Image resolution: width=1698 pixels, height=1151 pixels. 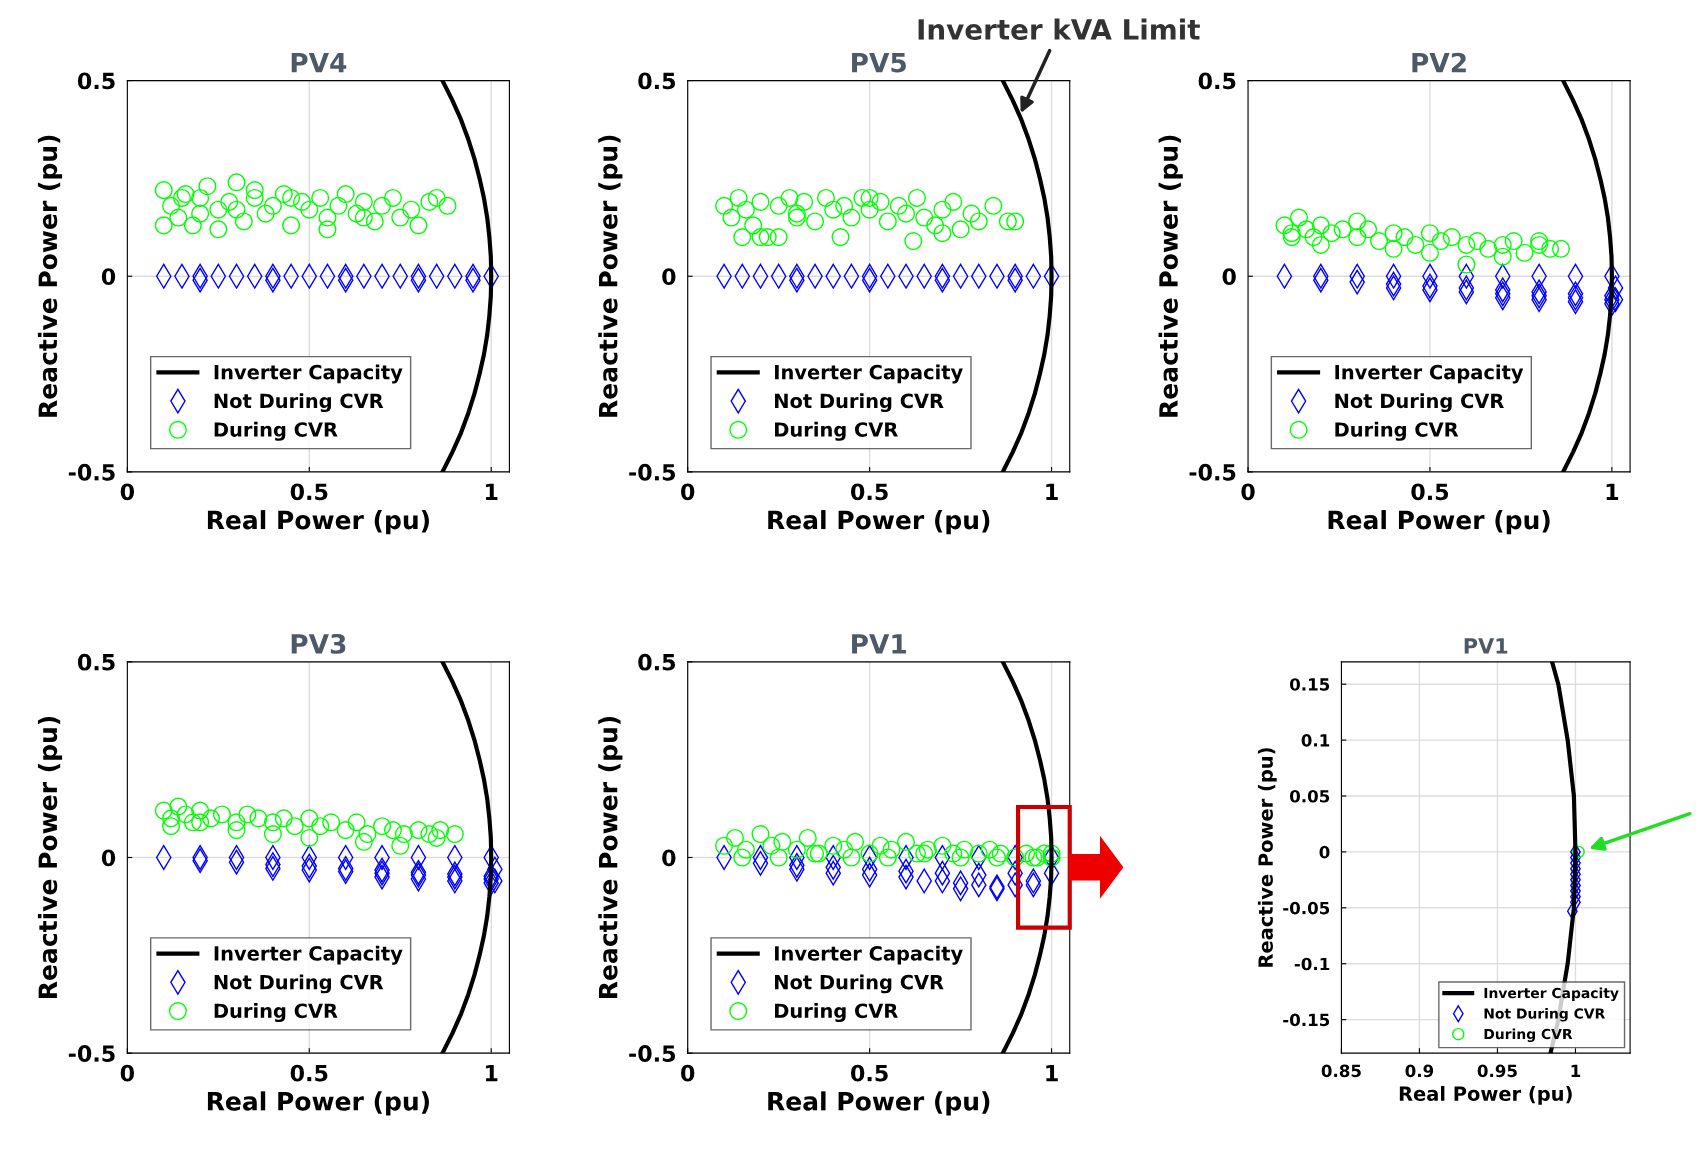 What do you see at coordinates (1419, 1071) in the screenshot?
I see `x-tick-label: 0.9` at bounding box center [1419, 1071].